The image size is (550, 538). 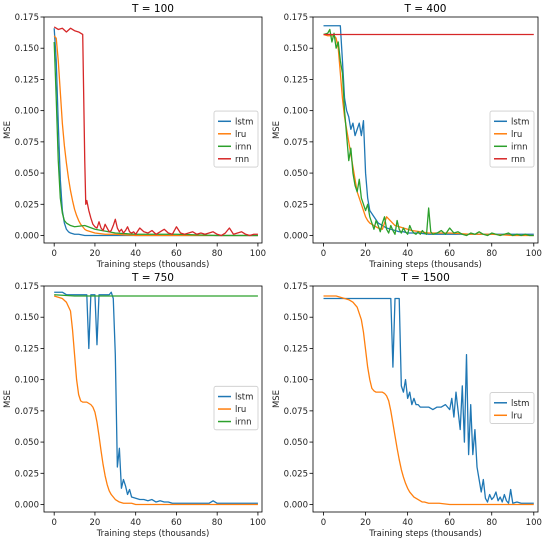 What do you see at coordinates (425, 278) in the screenshot?
I see `chart-title: T = 1500` at bounding box center [425, 278].